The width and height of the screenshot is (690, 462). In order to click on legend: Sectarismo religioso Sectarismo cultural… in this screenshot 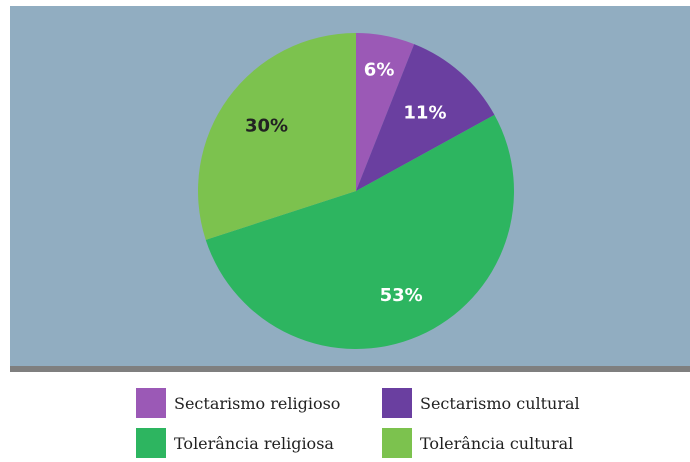, I will do `click(366, 423)`.